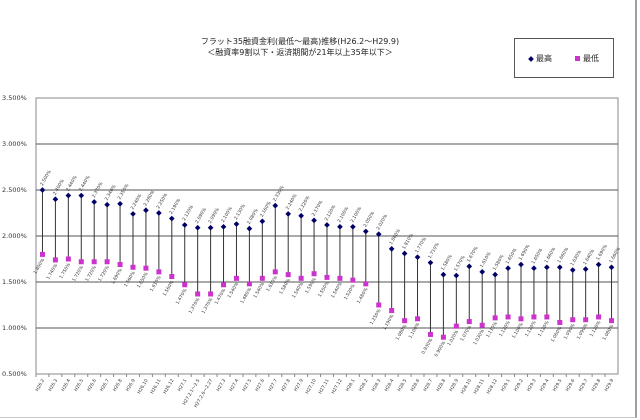 This screenshot has width=640, height=420. What do you see at coordinates (300, 41) in the screenshot?
I see `chart-title: フラット35融資金利(最低～最高)推移(H26.2～H29.9)` at bounding box center [300, 41].